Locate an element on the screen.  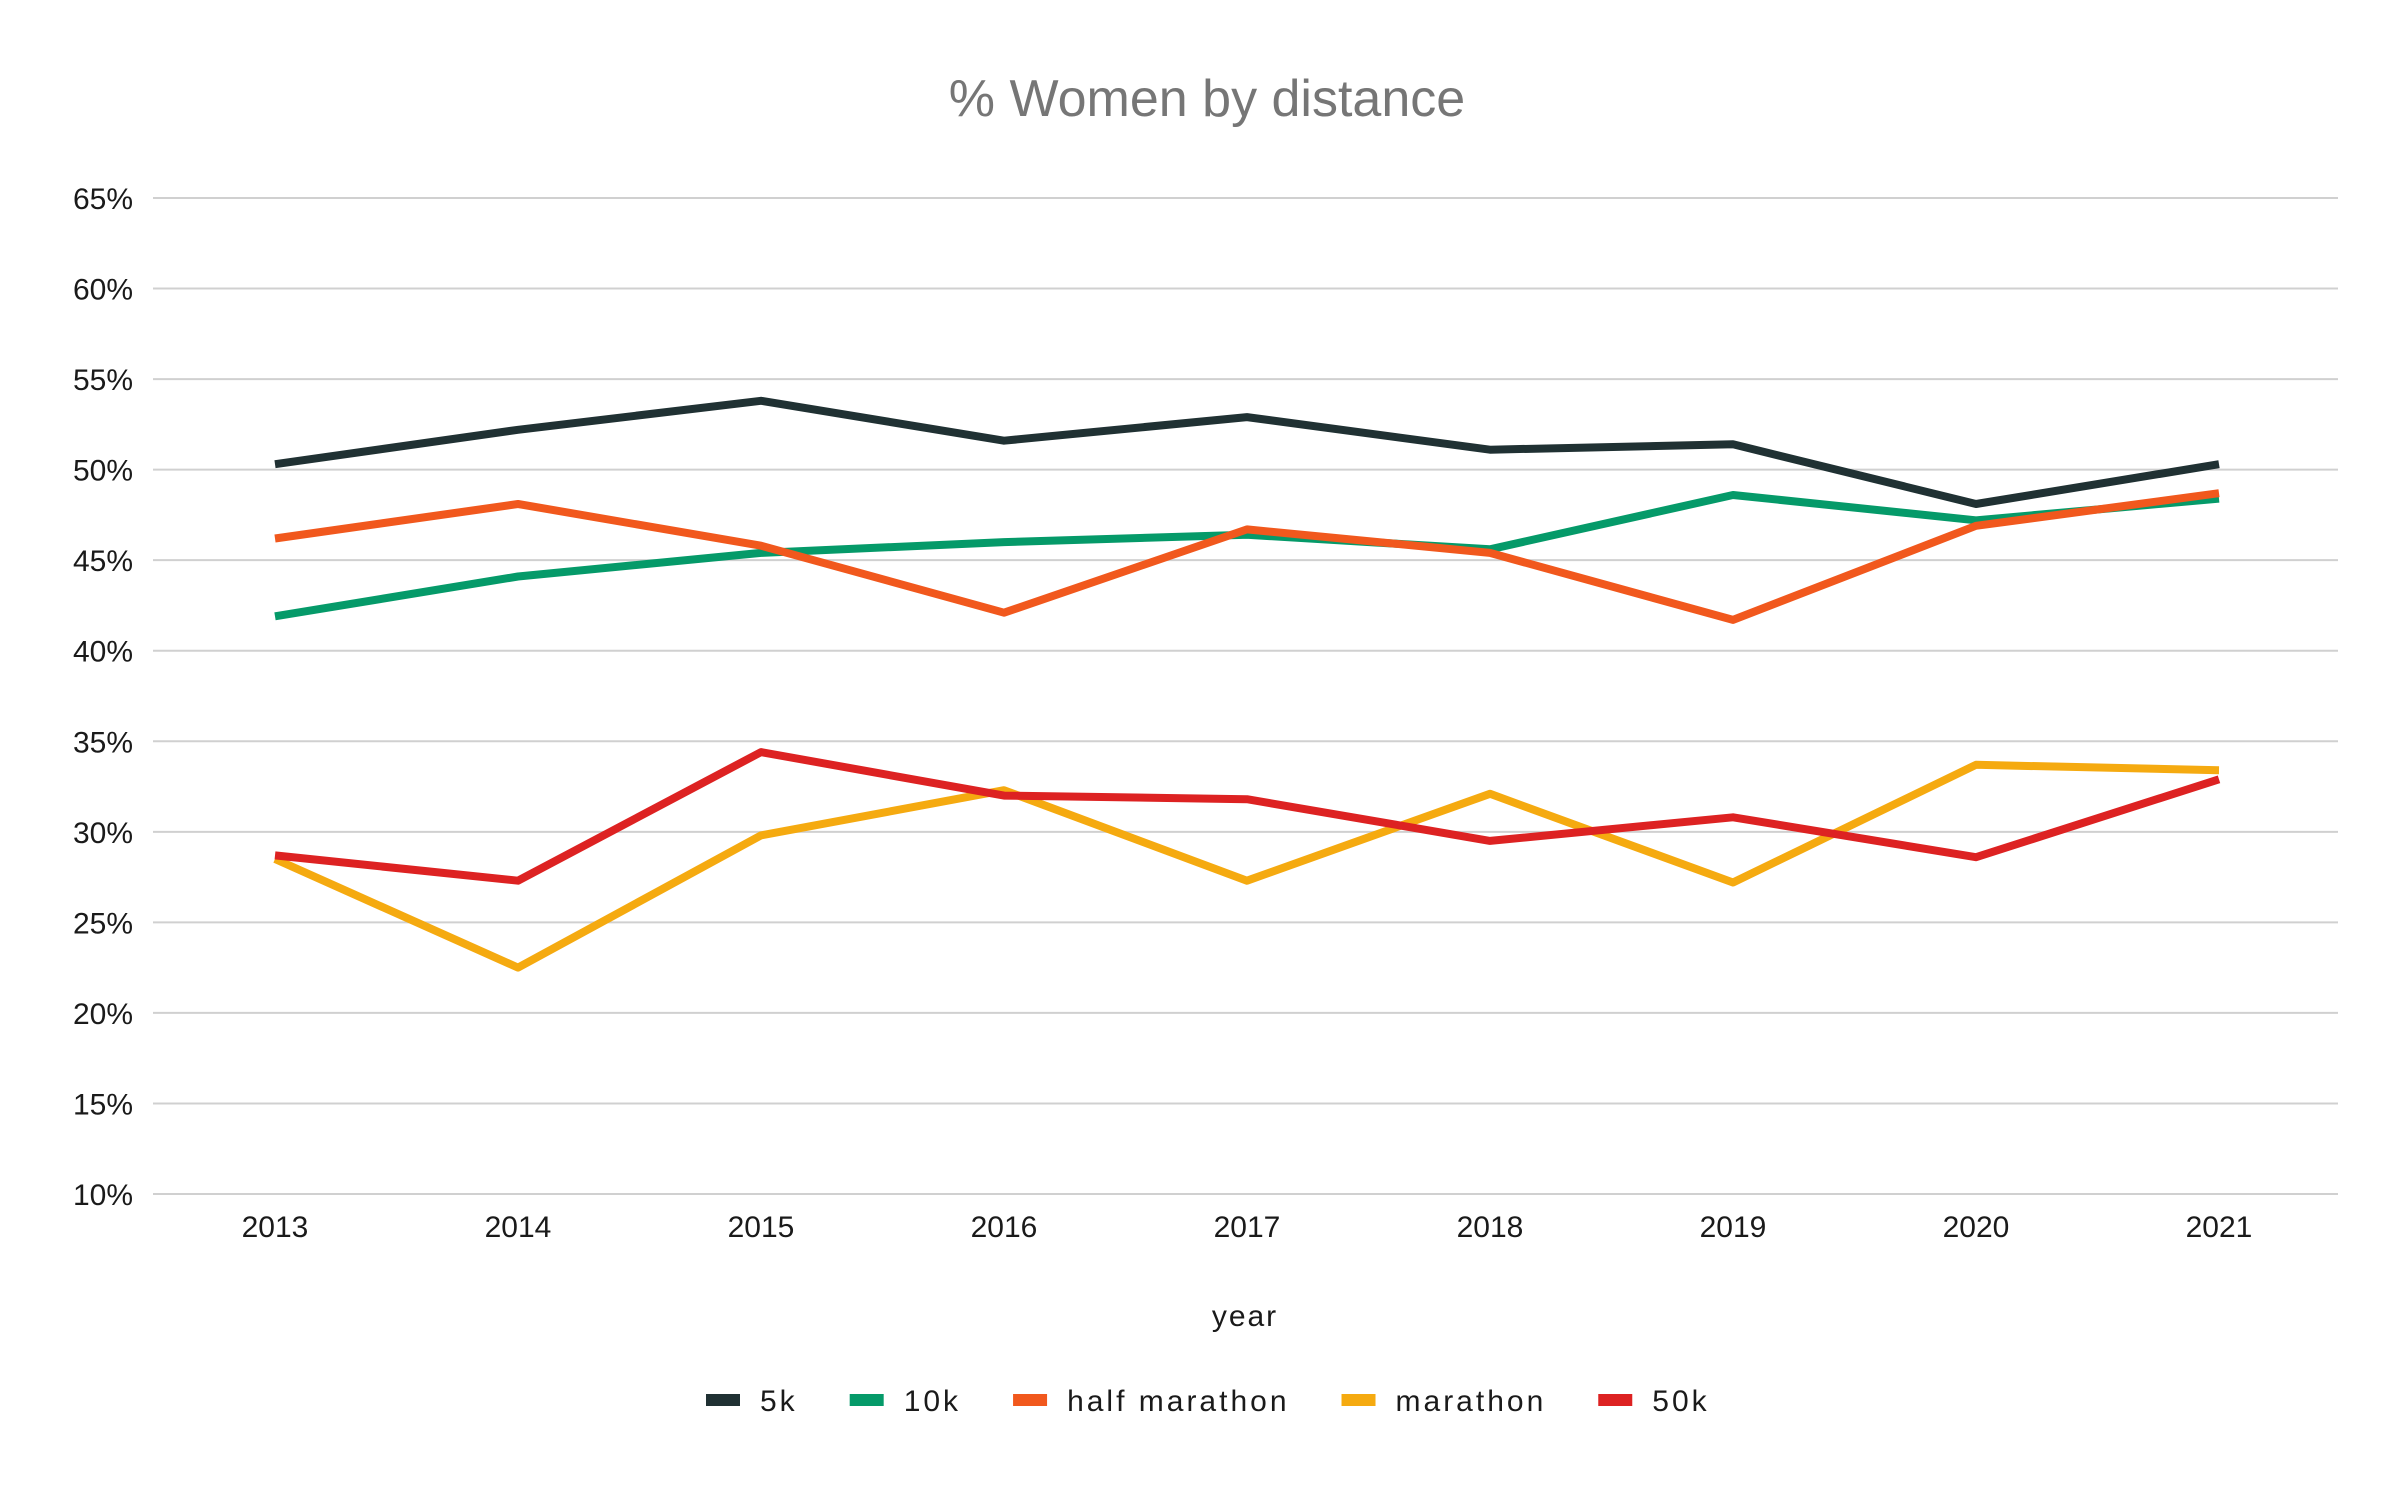
y-tick-label: 65% is located at coordinates (103, 199).